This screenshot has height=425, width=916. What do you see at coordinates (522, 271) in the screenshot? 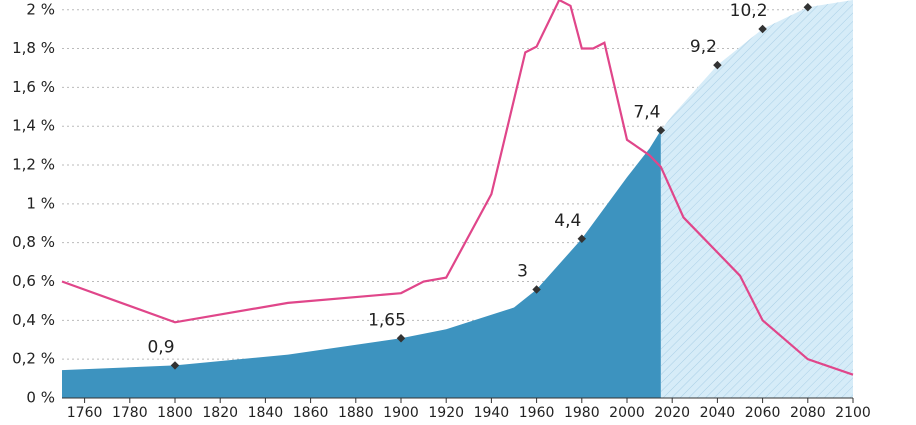
I see `value-label: 3` at bounding box center [522, 271].